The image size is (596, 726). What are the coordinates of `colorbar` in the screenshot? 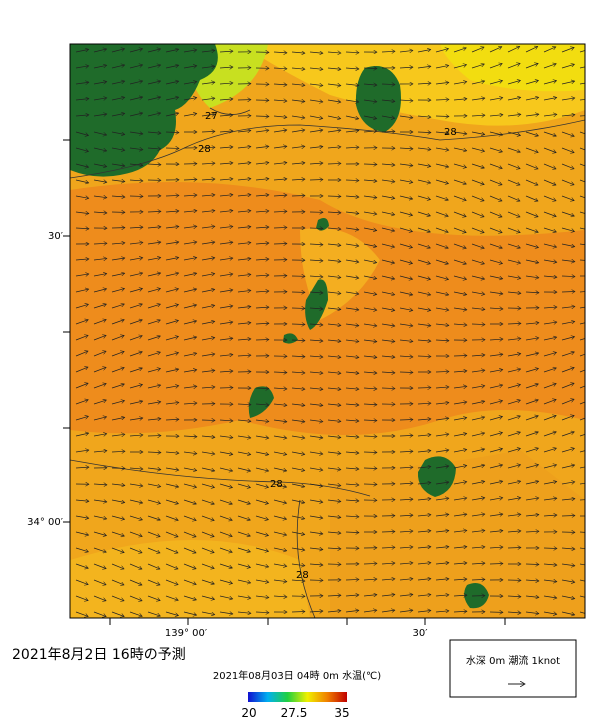 It's located at (297, 697).